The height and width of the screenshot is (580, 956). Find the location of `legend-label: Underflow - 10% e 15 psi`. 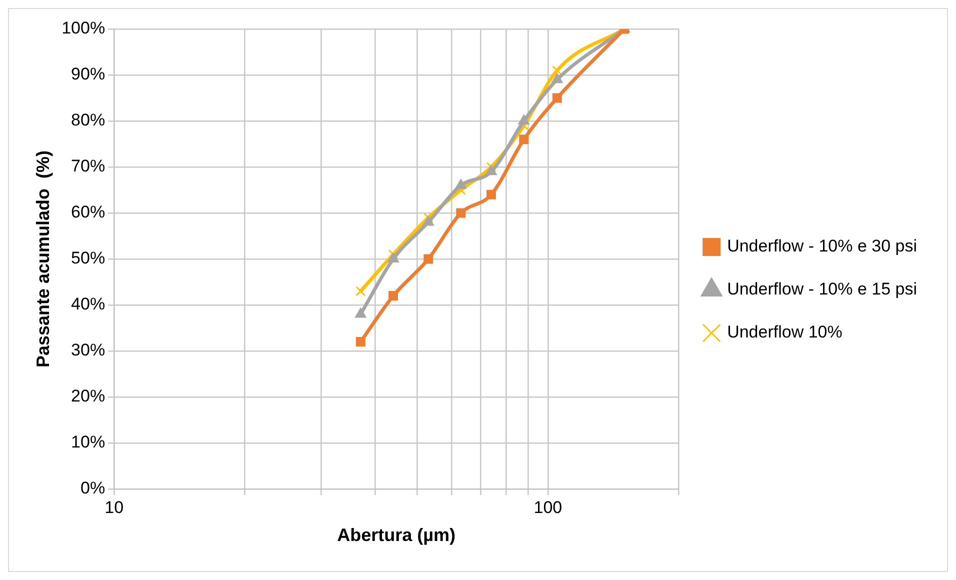

legend-label: Underflow - 10% e 15 psi is located at coordinates (822, 289).